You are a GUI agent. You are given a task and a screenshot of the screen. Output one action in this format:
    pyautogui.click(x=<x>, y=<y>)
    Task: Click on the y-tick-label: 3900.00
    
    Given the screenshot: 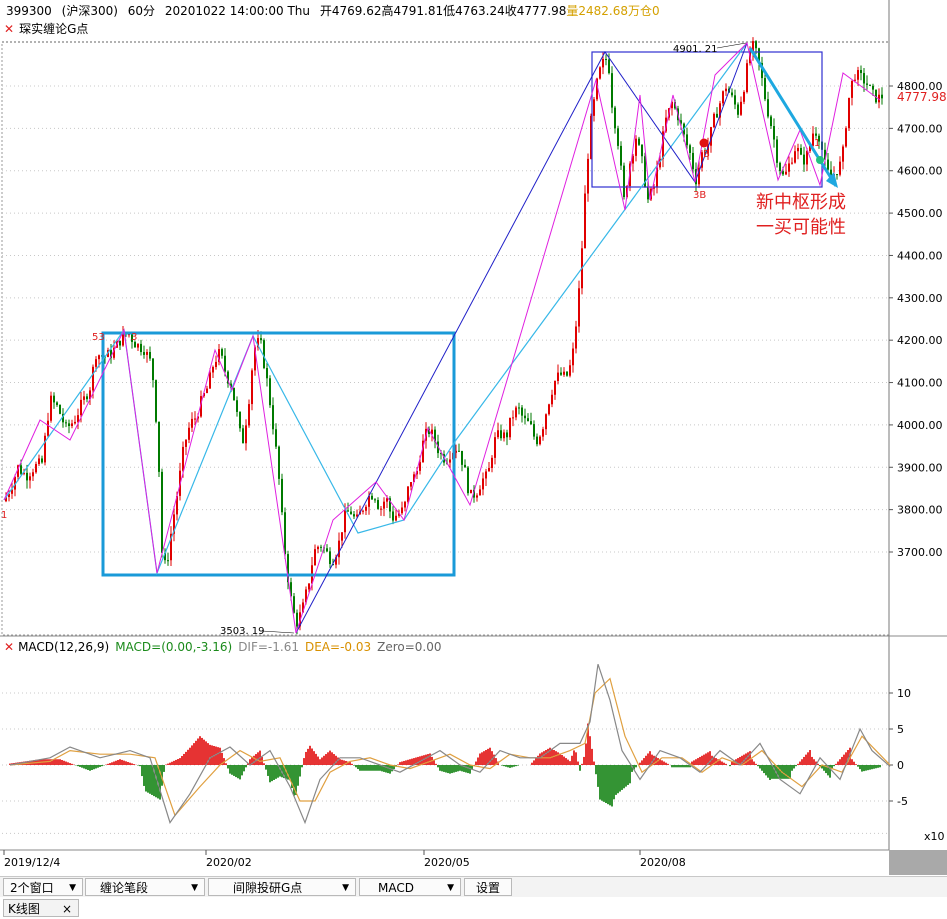 What is the action you would take?
    pyautogui.click(x=920, y=467)
    